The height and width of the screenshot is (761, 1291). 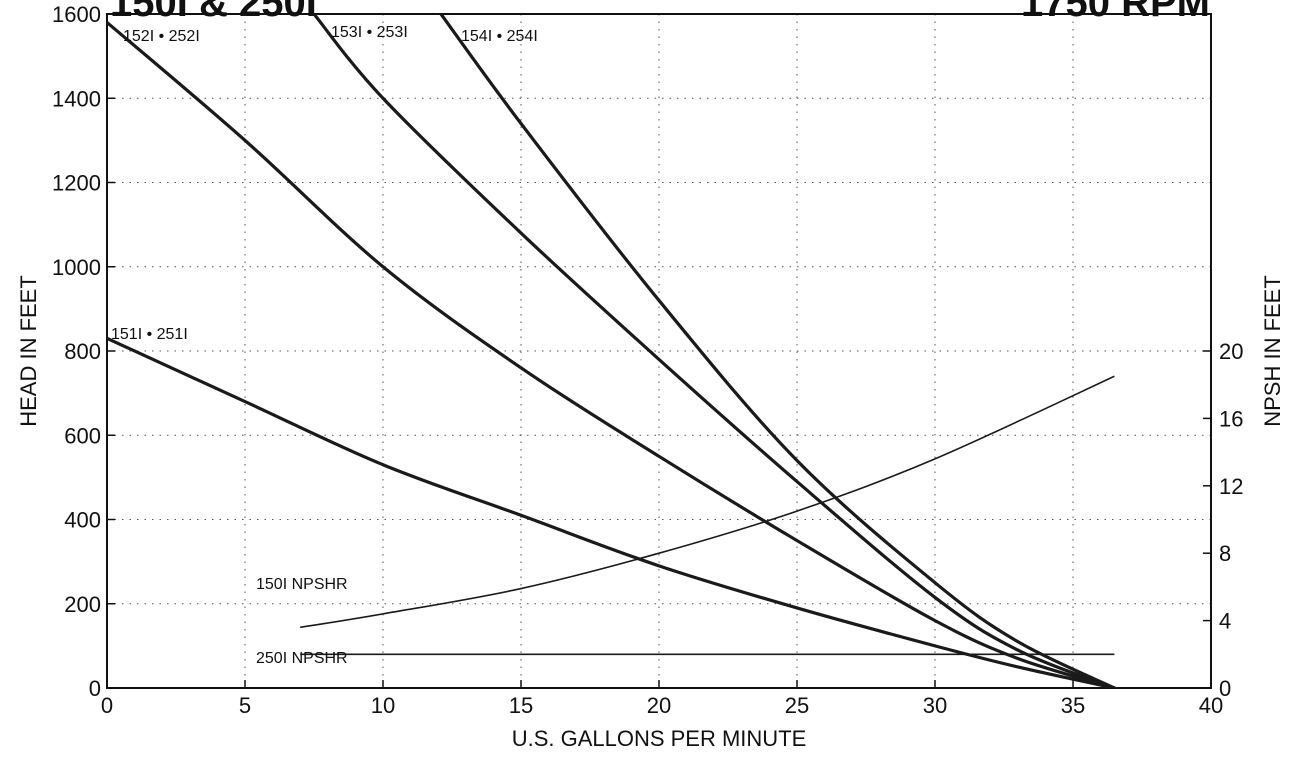 What do you see at coordinates (1115, 12) in the screenshot?
I see `chart-subtitle: 1750 RPM` at bounding box center [1115, 12].